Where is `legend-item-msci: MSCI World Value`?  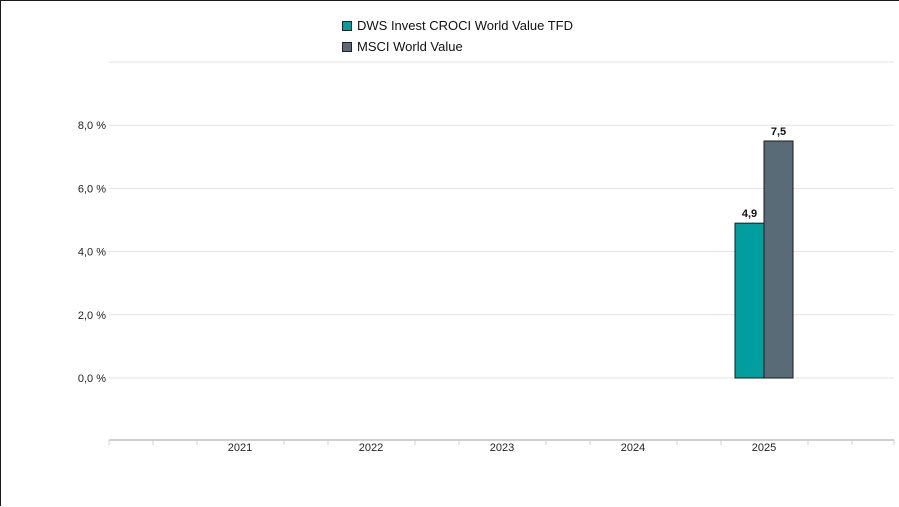 legend-item-msci: MSCI World Value is located at coordinates (457, 46).